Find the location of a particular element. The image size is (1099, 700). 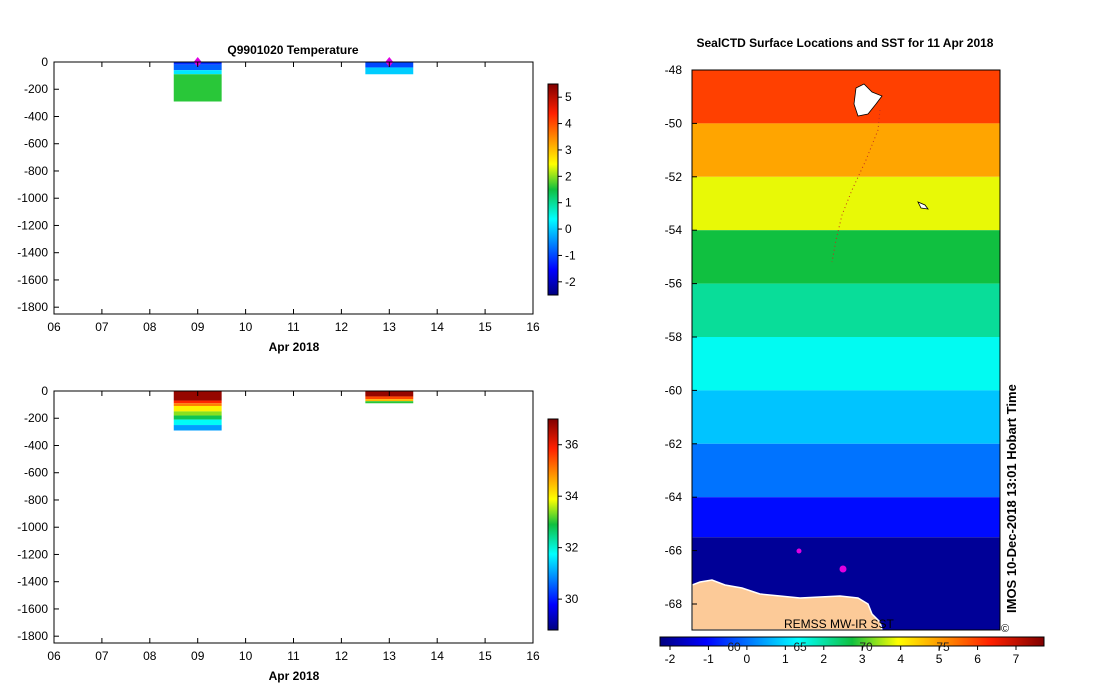

sst-colorbar-tick-label: 6 is located at coordinates (977, 659).